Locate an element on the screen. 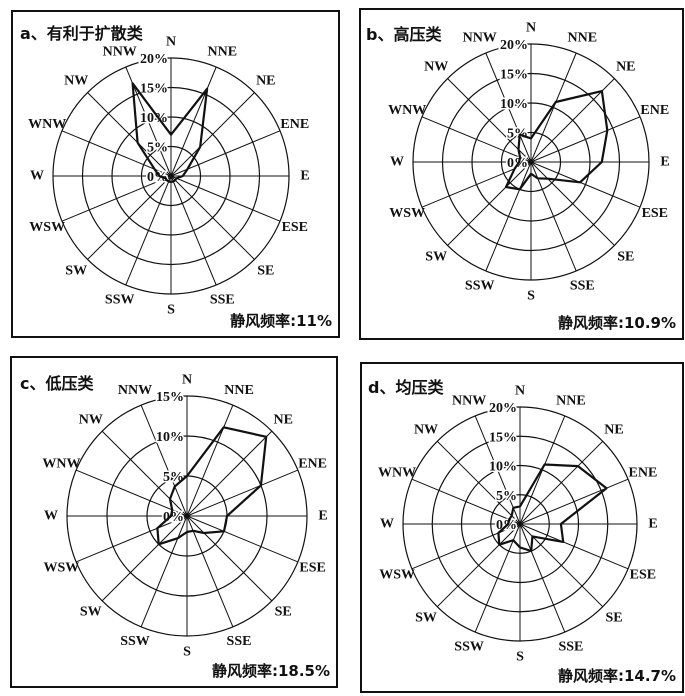 This screenshot has width=685, height=696. spoke-ssw is located at coordinates (497, 578).